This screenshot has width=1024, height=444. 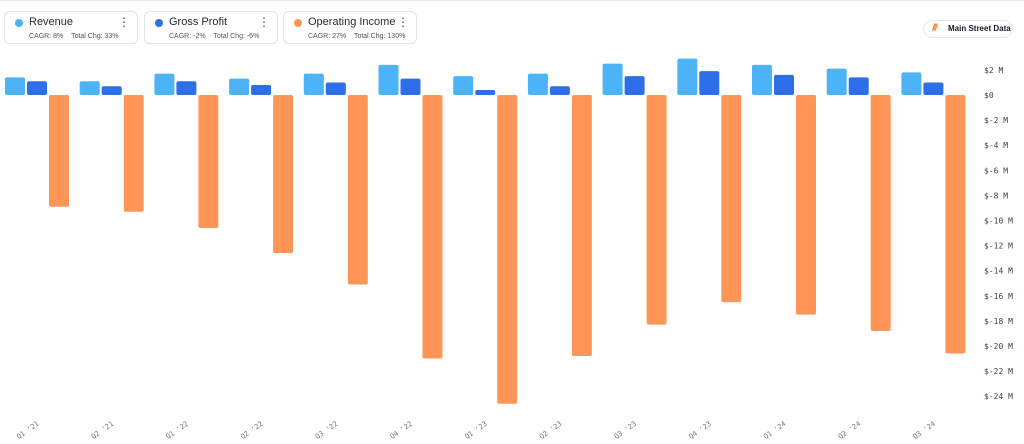 I want to click on x-tick-label: Q2 '24, so click(x=849, y=430).